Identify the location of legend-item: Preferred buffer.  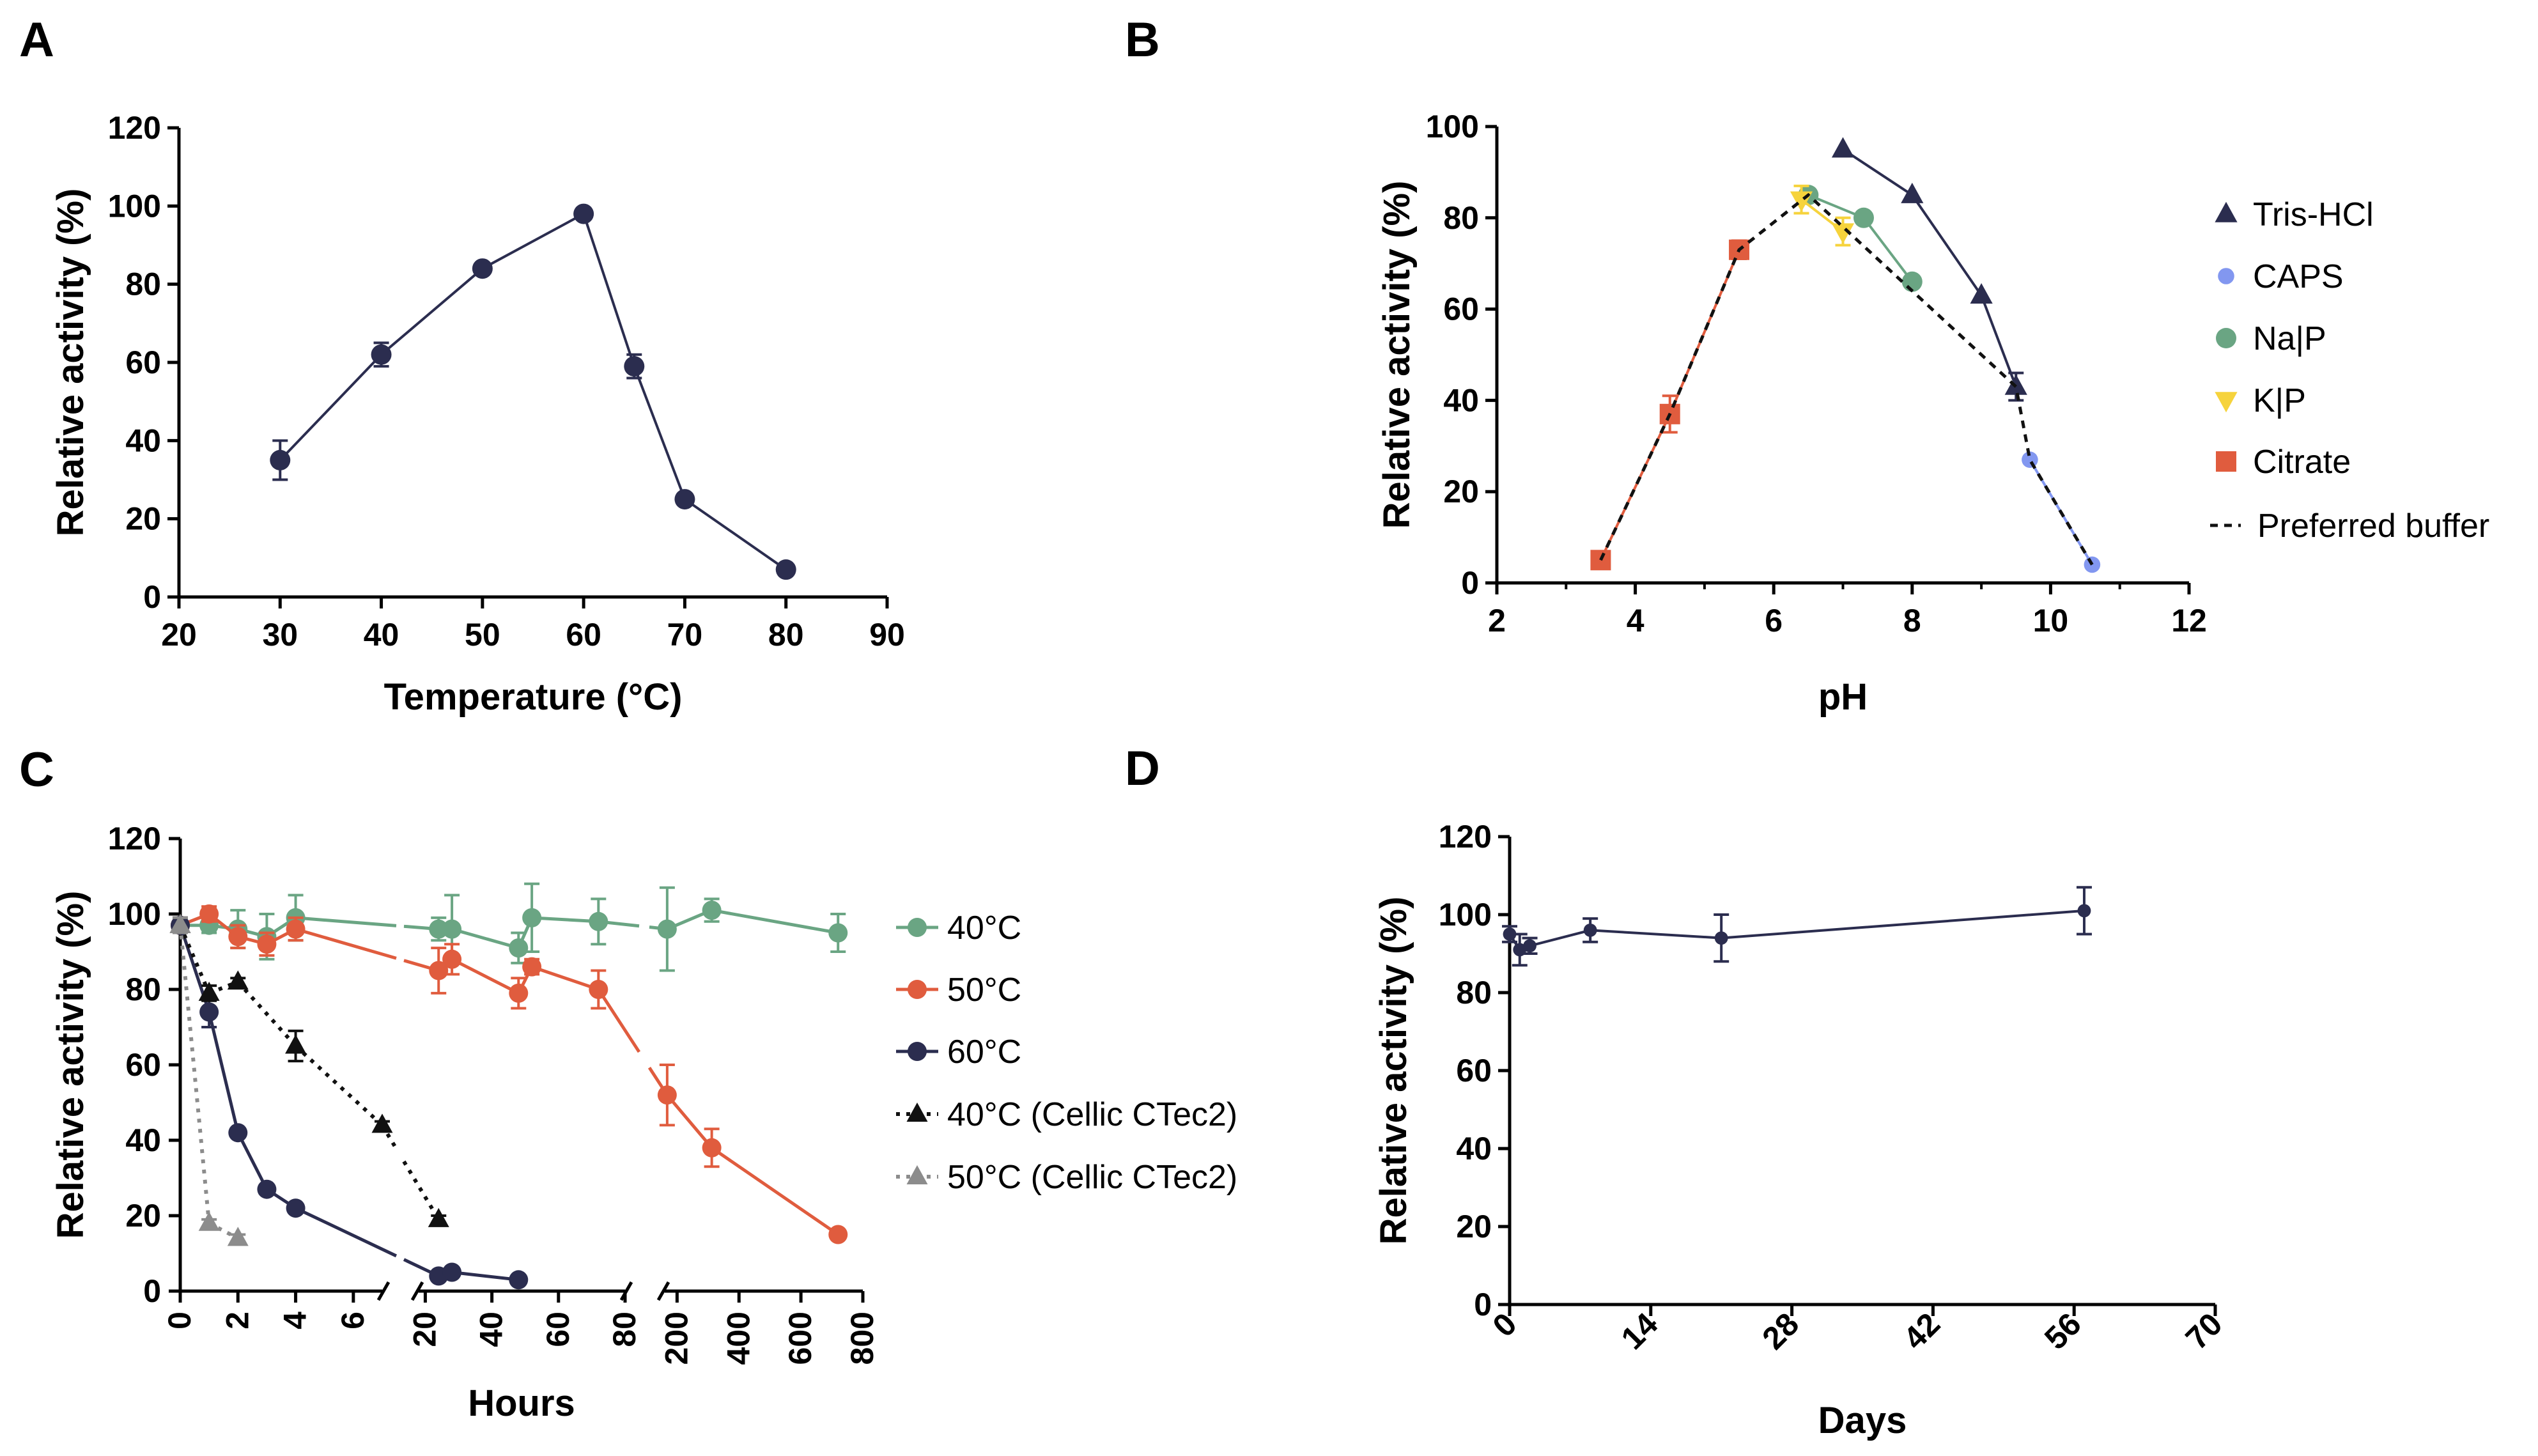
(2349, 526).